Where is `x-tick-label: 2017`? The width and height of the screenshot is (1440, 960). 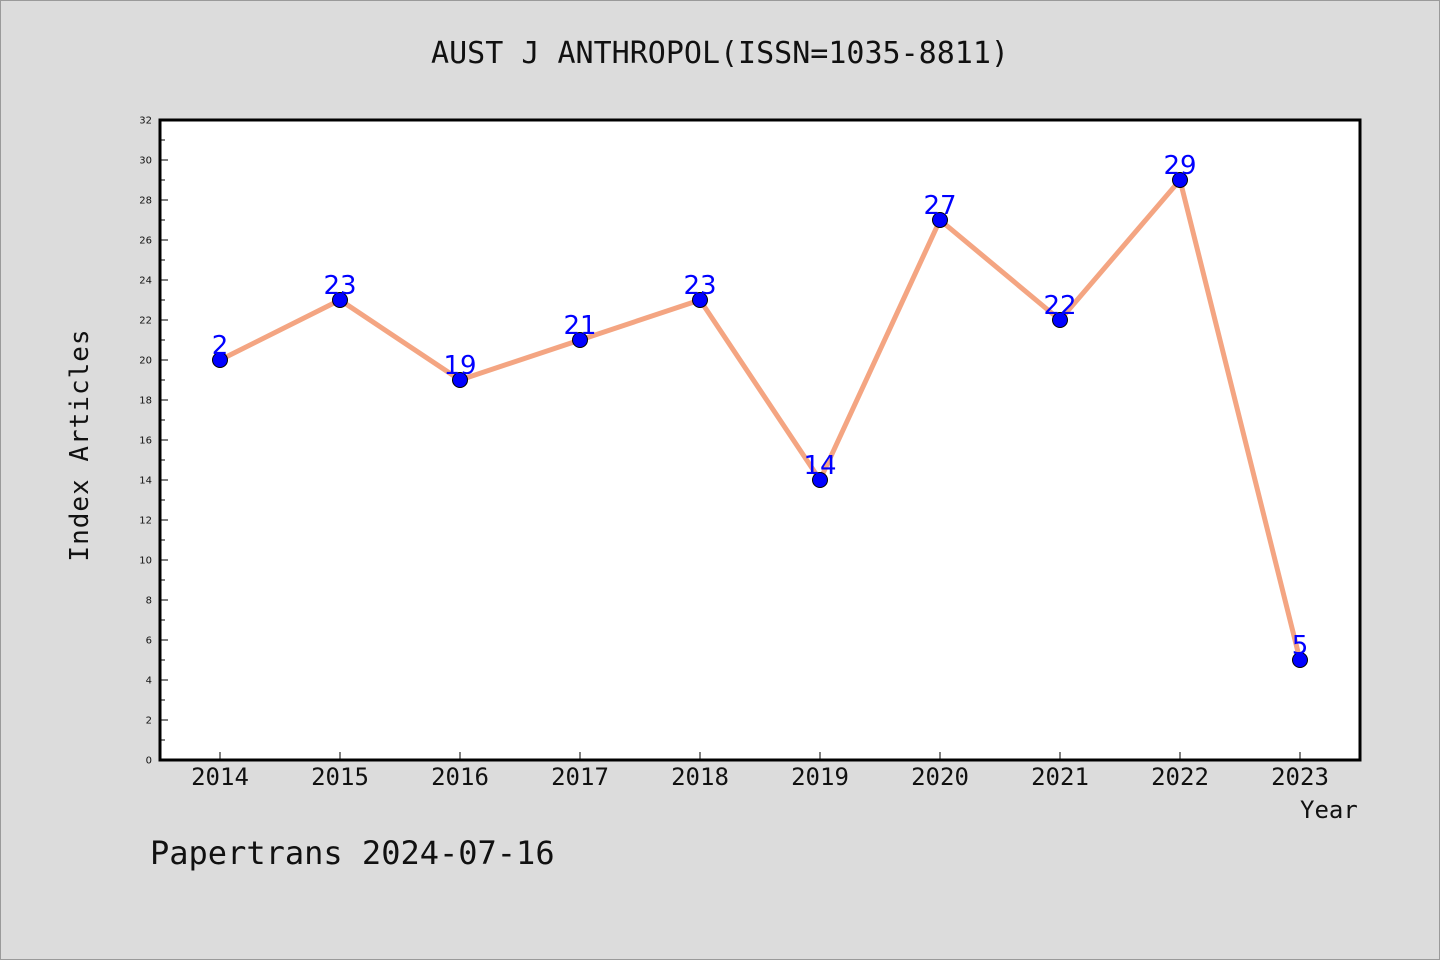
x-tick-label: 2017 is located at coordinates (580, 777).